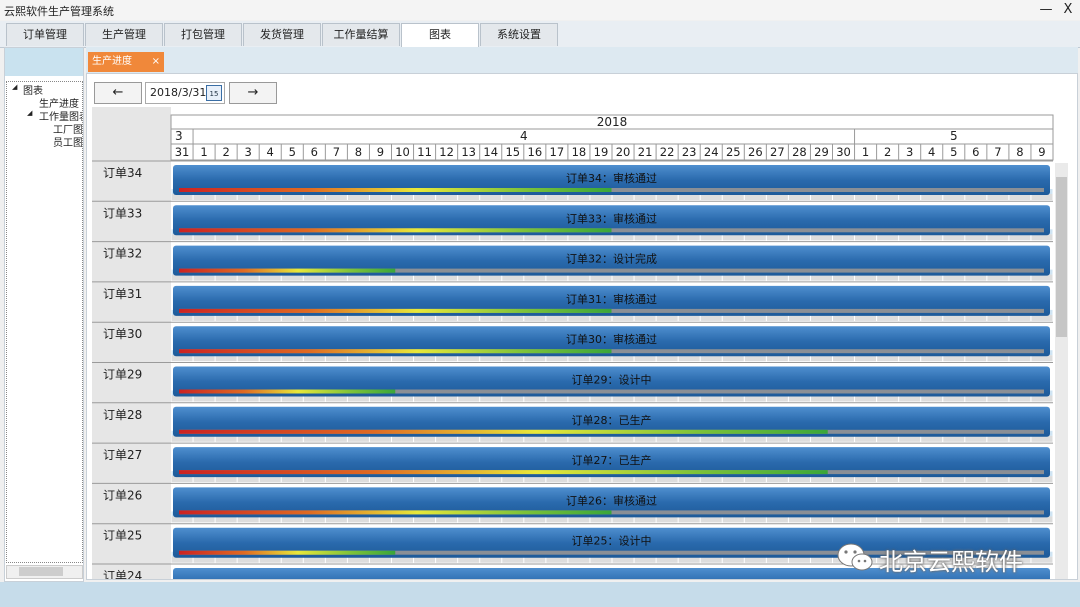 Image resolution: width=1080 pixels, height=607 pixels. I want to click on day-label: 1, so click(865, 152).